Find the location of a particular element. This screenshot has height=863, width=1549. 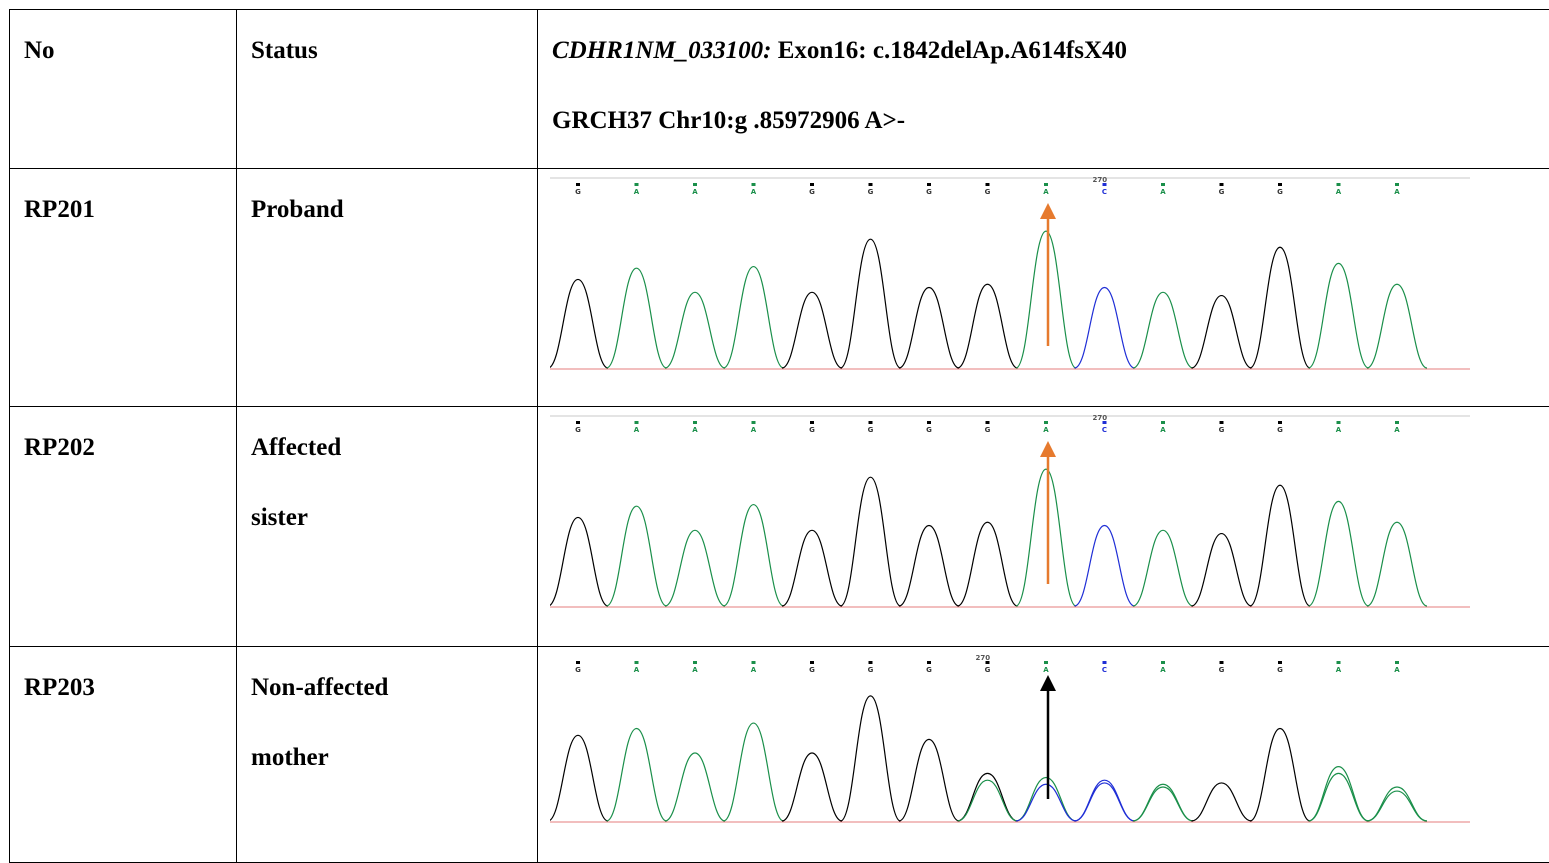

position-label: 270 is located at coordinates (1100, 418).